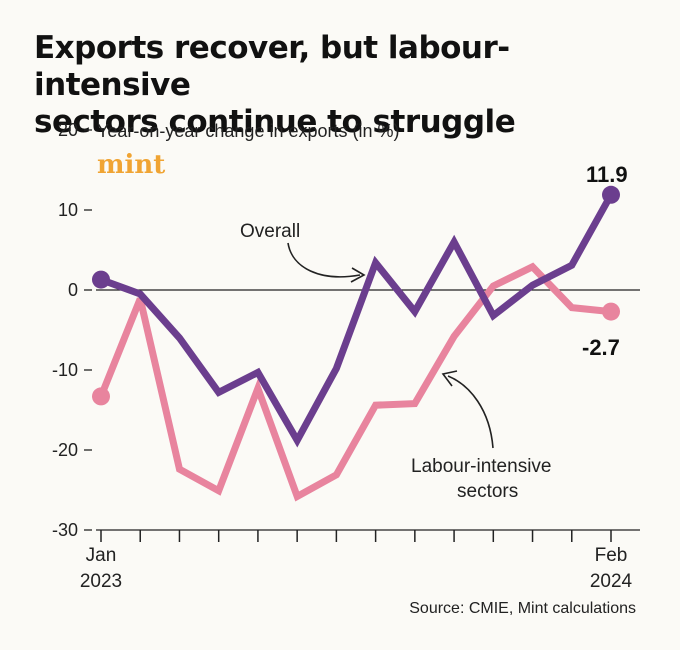 This screenshot has height=650, width=680. What do you see at coordinates (101, 581) in the screenshot?
I see `x-tick-label-first: 2023` at bounding box center [101, 581].